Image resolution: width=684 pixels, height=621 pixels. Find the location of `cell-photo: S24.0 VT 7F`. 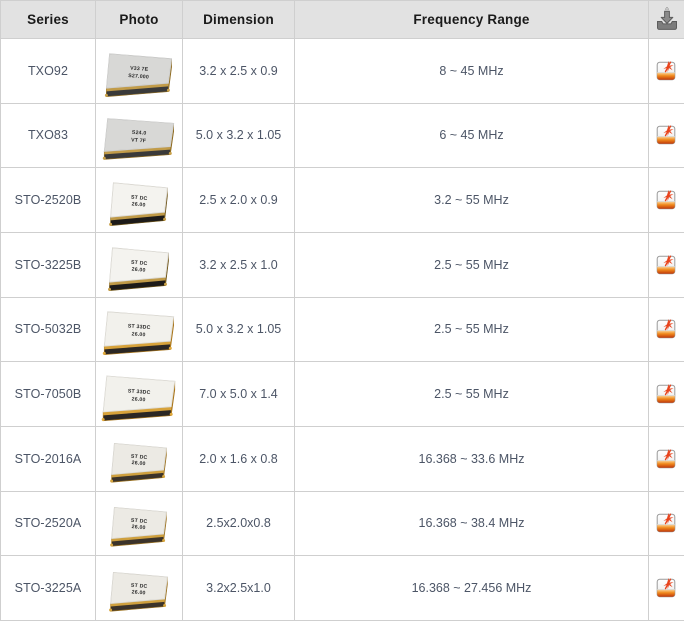

cell-photo: S24.0 VT 7F is located at coordinates (139, 135).